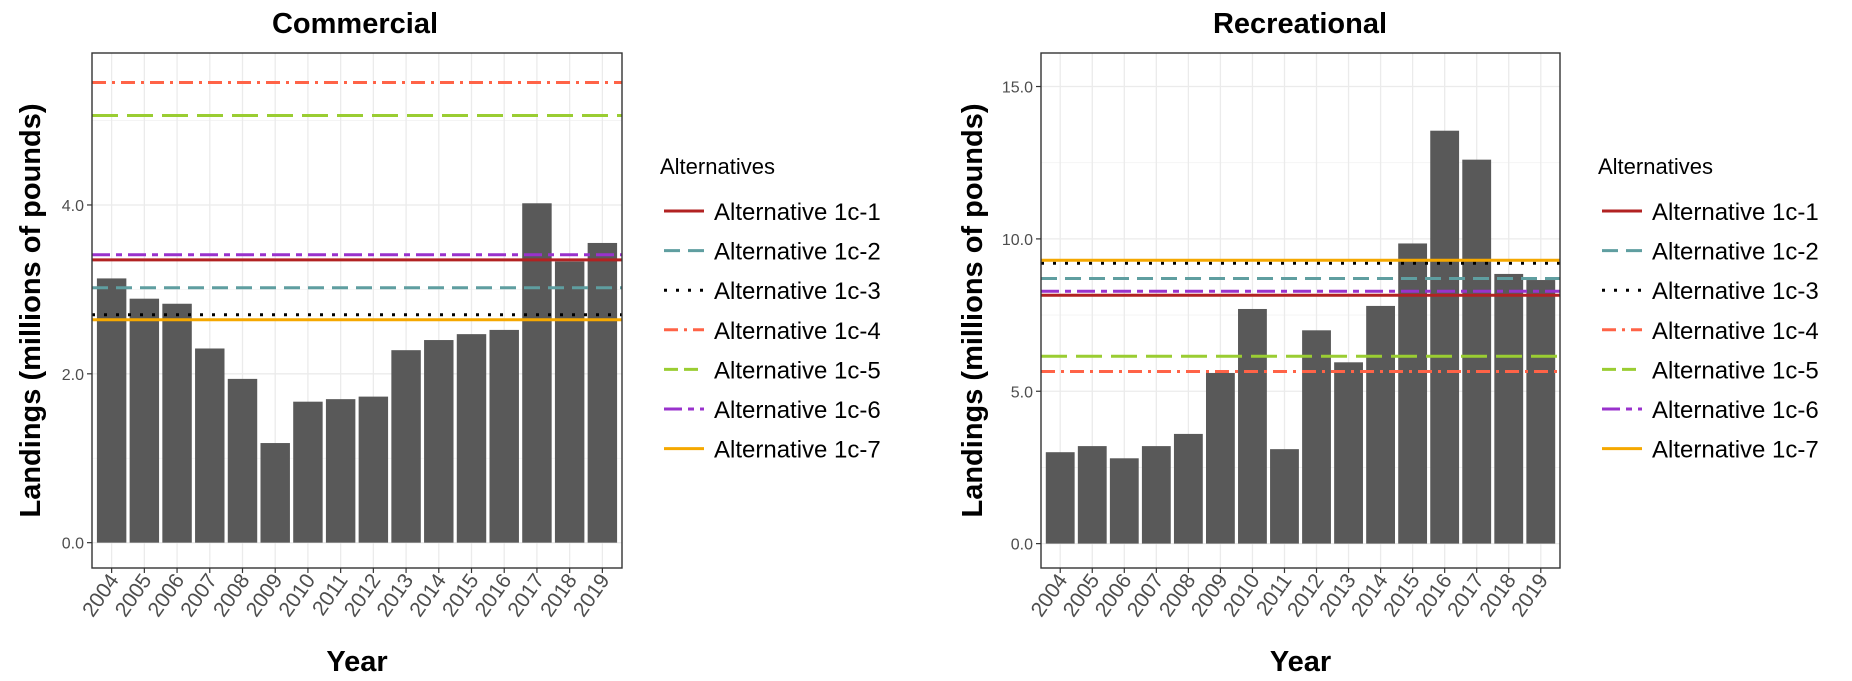 The height and width of the screenshot is (681, 1852). What do you see at coordinates (1300, 24) in the screenshot?
I see `chart-title: Recreational` at bounding box center [1300, 24].